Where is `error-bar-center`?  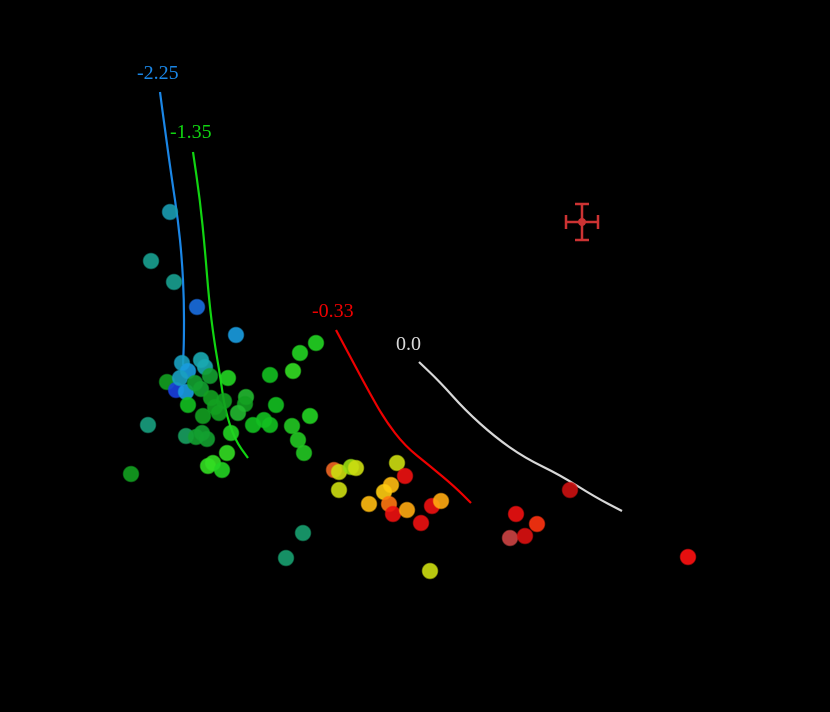 error-bar-center is located at coordinates (582, 222).